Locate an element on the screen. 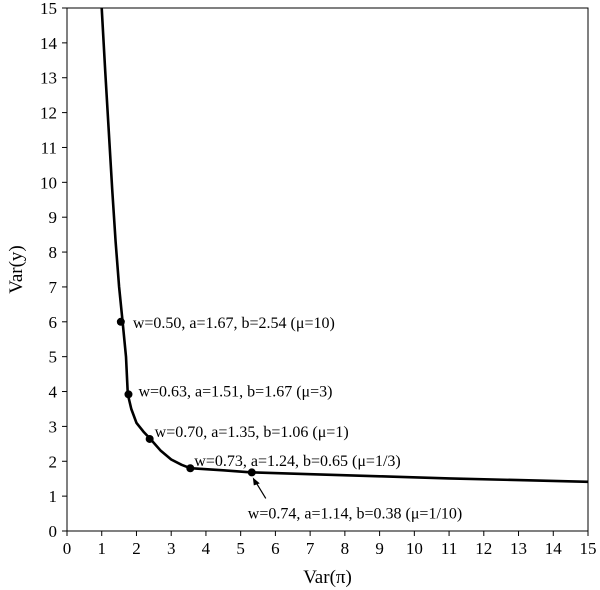 Image resolution: width=600 pixels, height=590 pixels. y-tick-label: 5 is located at coordinates (53, 357).